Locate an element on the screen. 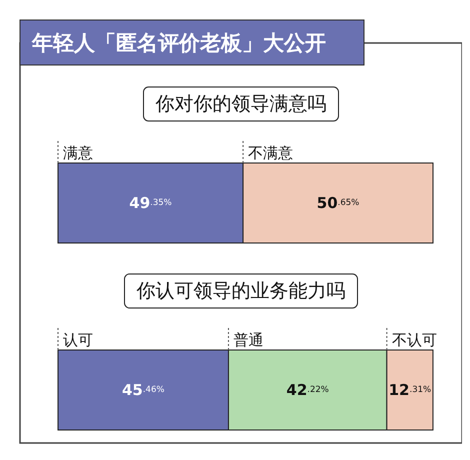 Image resolution: width=470 pixels, height=460 pixels. series-label: 不认可 is located at coordinates (414, 340).